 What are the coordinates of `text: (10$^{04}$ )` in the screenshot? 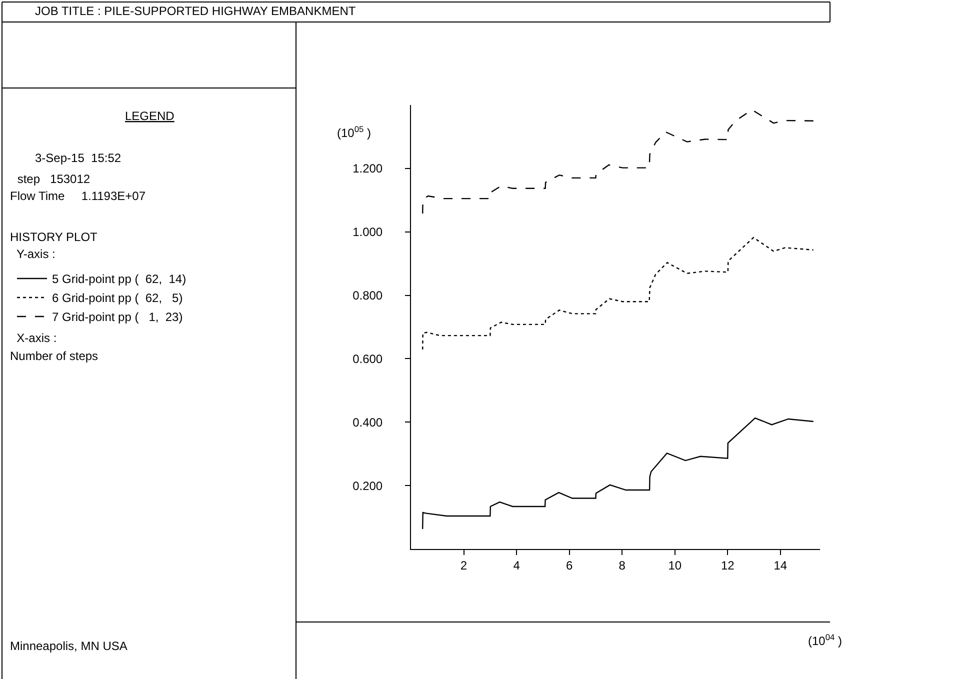 It's located at (825, 640).